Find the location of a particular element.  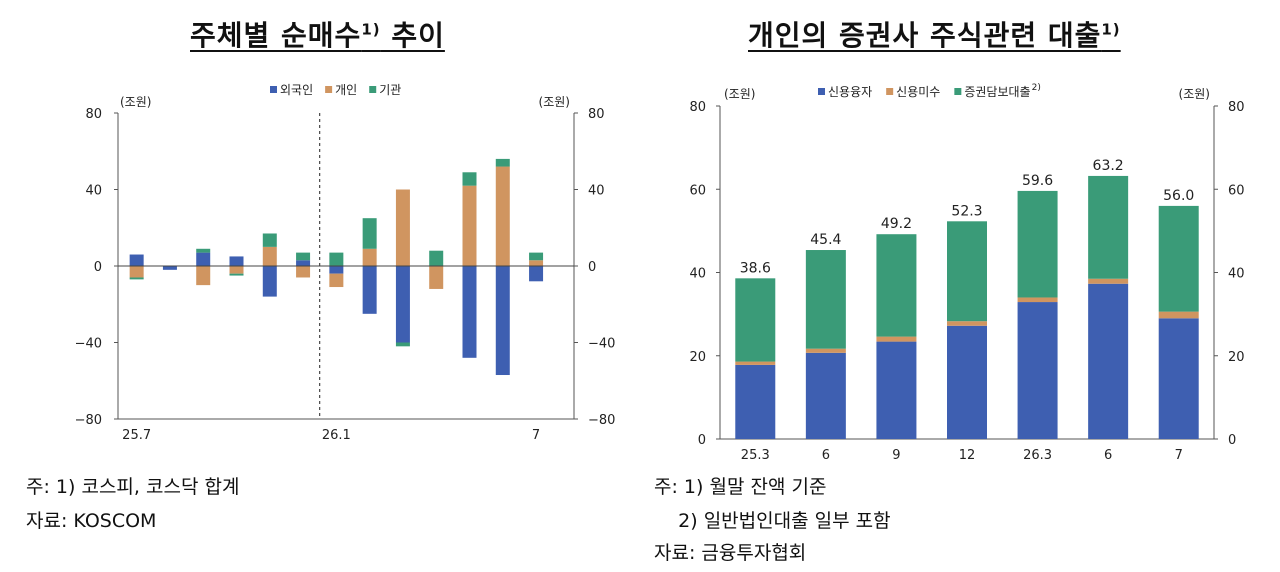

bar-total-label: 56.0 is located at coordinates (1178, 196).